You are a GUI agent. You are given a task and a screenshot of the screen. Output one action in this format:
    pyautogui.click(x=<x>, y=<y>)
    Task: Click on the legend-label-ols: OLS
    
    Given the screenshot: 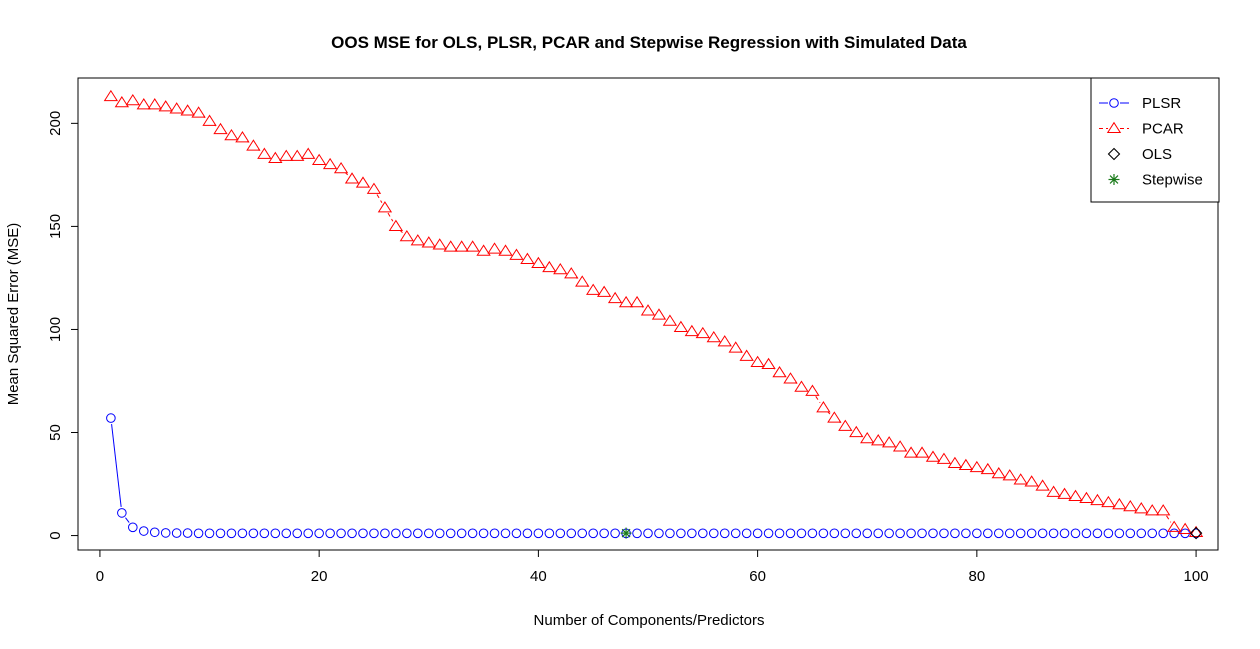 What is the action you would take?
    pyautogui.click(x=1157, y=154)
    